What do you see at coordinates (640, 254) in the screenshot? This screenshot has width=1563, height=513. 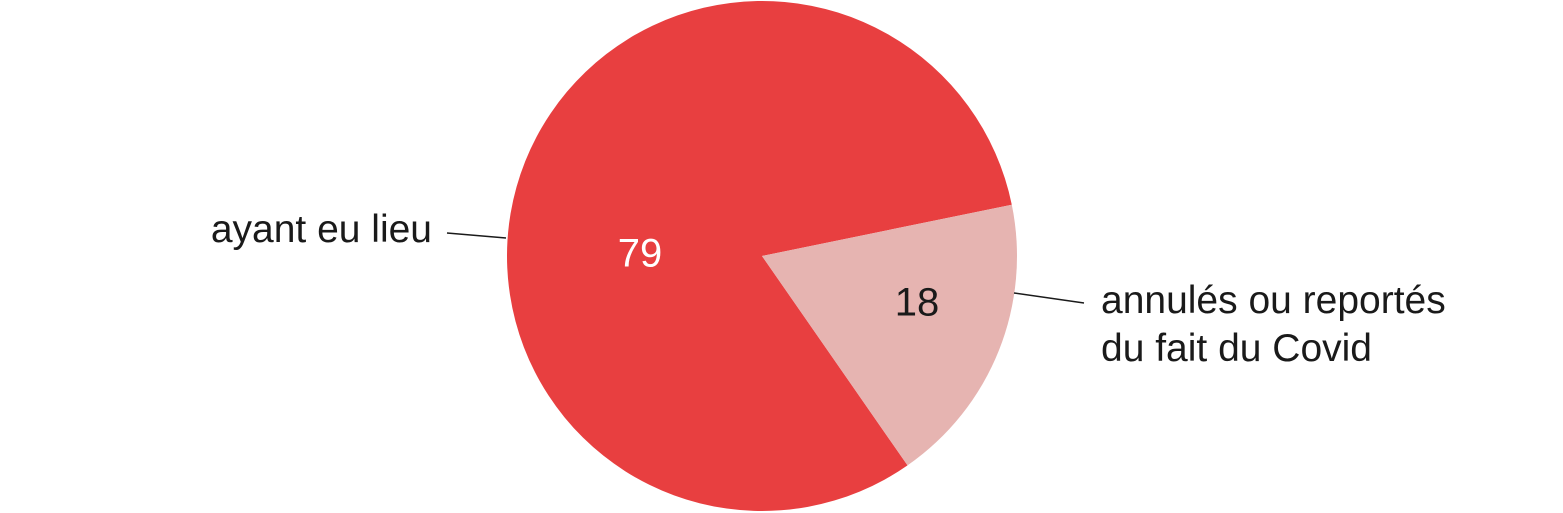 I see `slice-value-label-1: 79` at bounding box center [640, 254].